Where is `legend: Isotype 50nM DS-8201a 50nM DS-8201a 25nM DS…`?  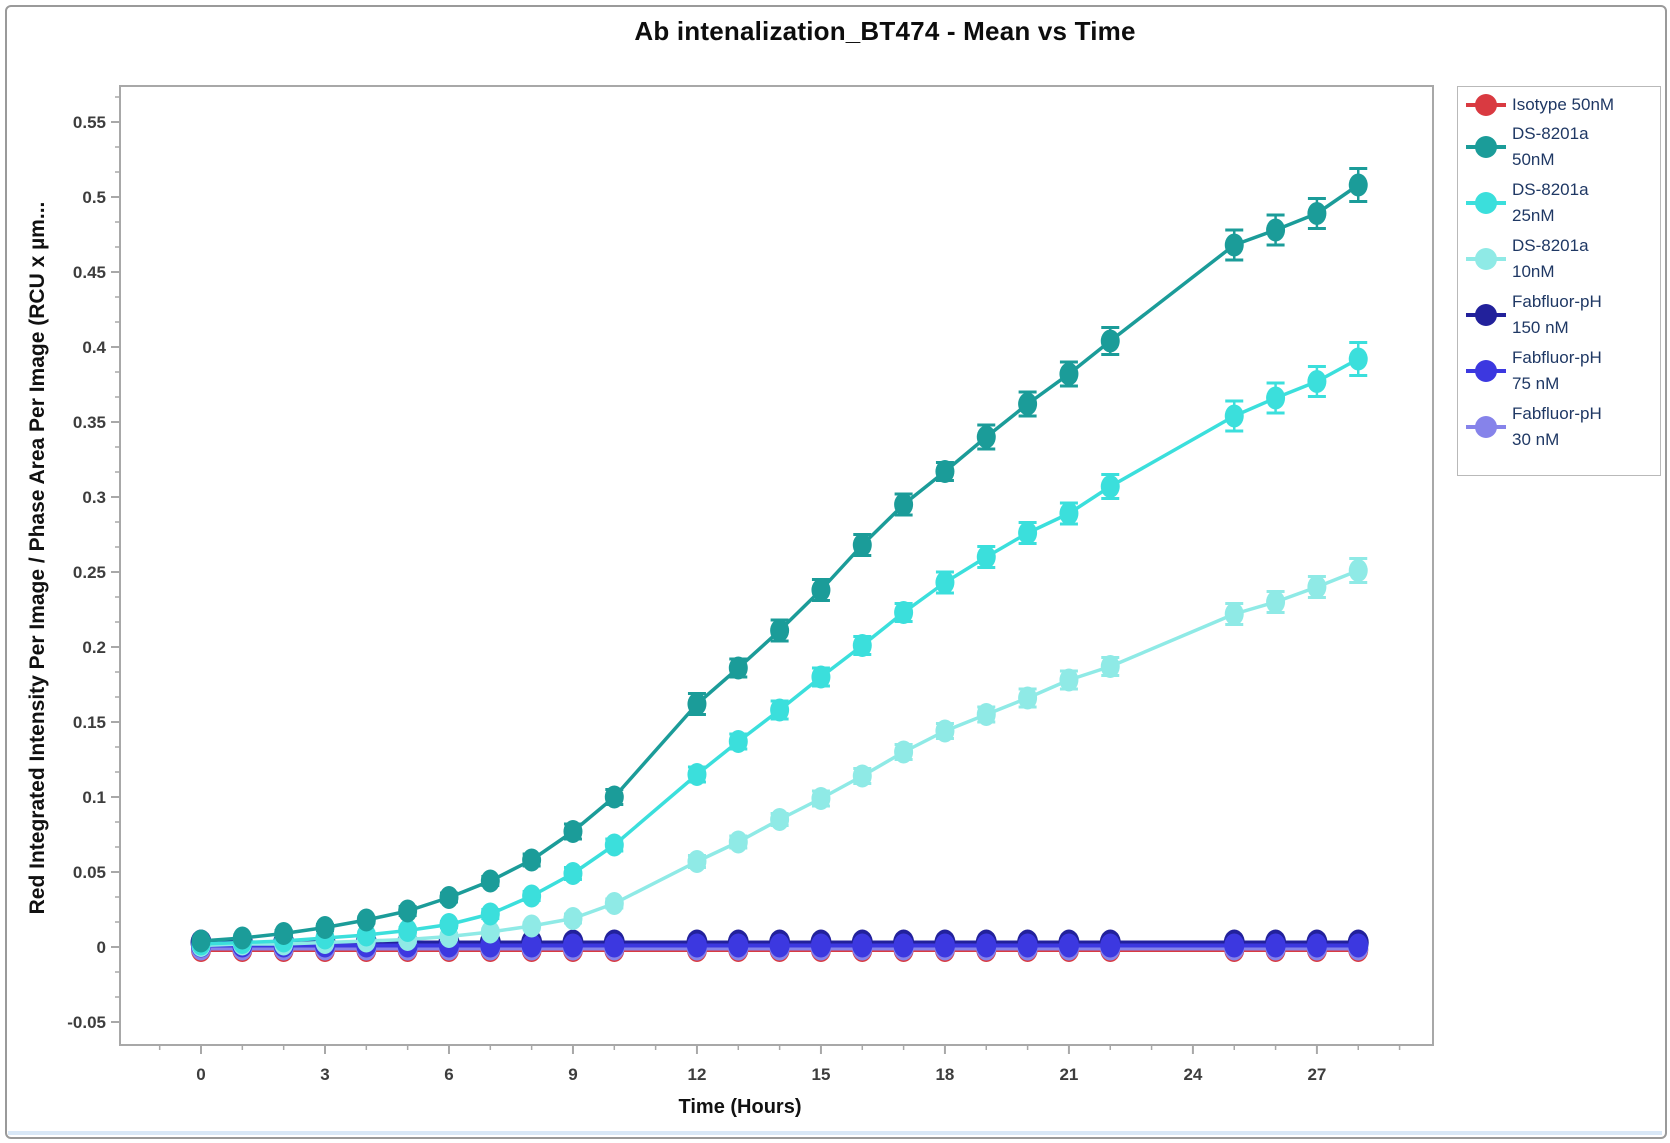 legend: Isotype 50nM DS-8201a 50nM DS-8201a 25nM DS… is located at coordinates (1559, 281).